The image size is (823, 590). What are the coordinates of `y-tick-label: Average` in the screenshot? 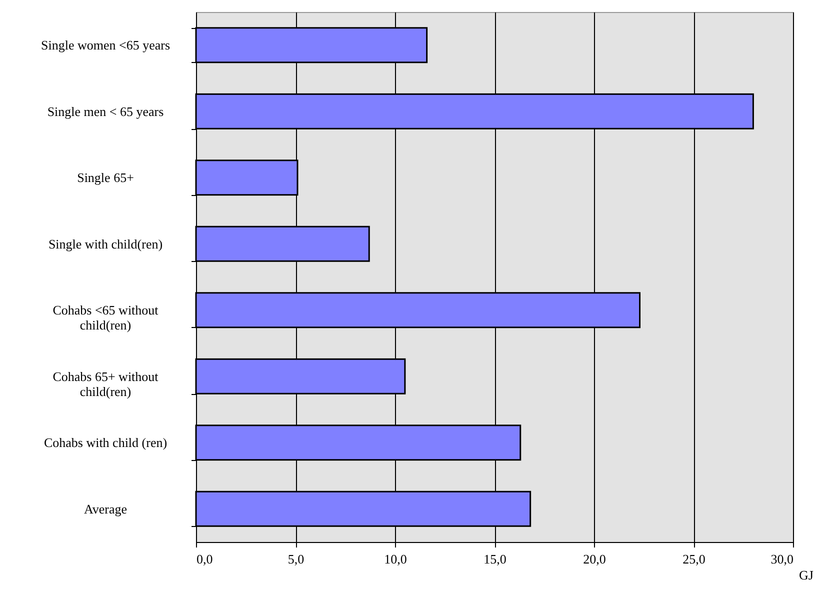 It's located at (106, 508).